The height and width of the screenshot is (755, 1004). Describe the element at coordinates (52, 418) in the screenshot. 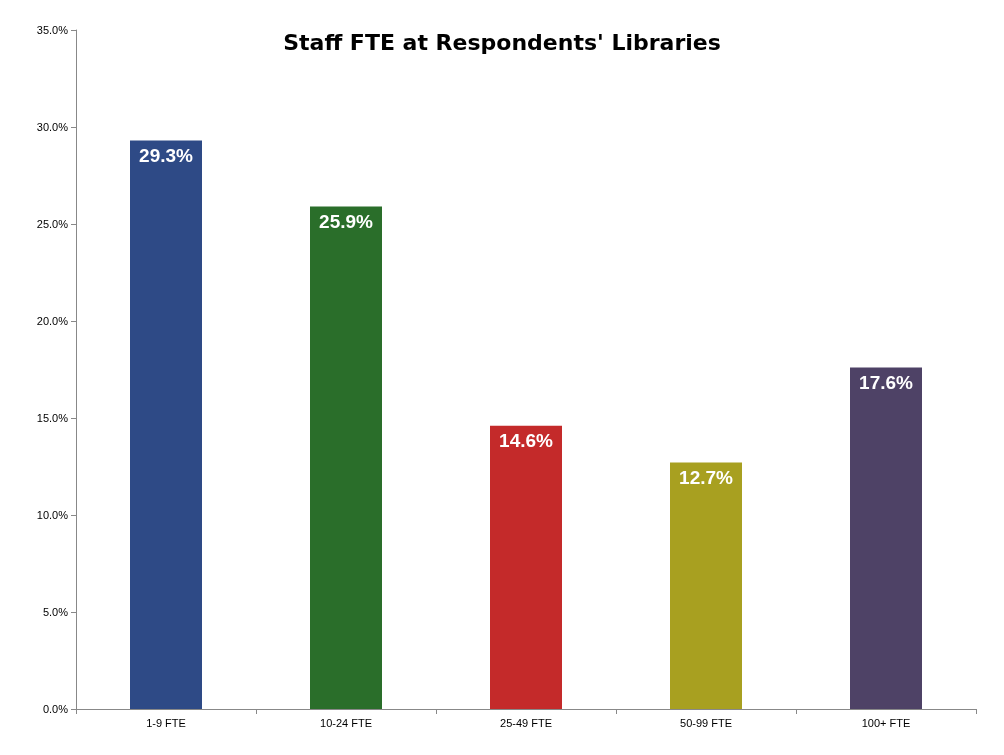

I see `y-tick-label: 15.0%` at that location.